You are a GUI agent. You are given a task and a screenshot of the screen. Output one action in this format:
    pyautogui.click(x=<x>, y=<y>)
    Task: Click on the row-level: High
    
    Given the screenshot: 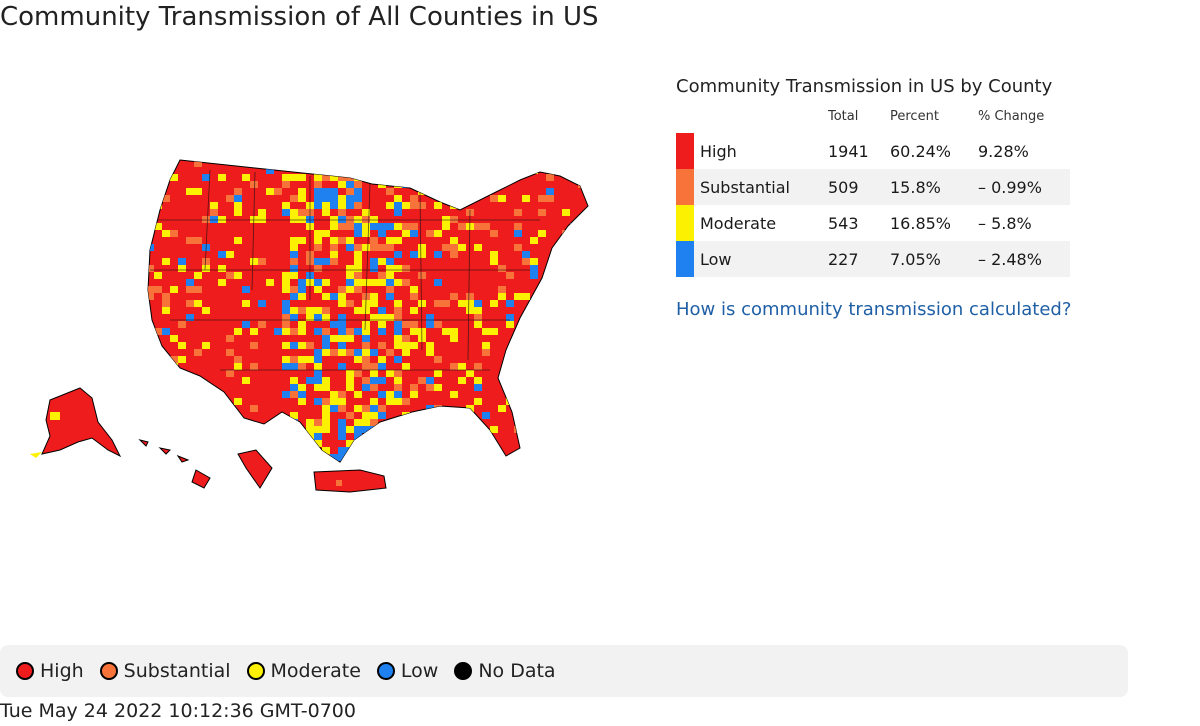 What is the action you would take?
    pyautogui.click(x=718, y=151)
    